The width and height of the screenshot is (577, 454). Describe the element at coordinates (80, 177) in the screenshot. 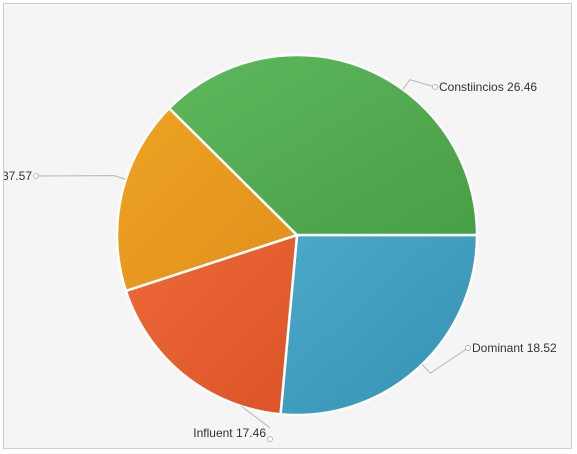

I see `leader-line-stabil` at that location.